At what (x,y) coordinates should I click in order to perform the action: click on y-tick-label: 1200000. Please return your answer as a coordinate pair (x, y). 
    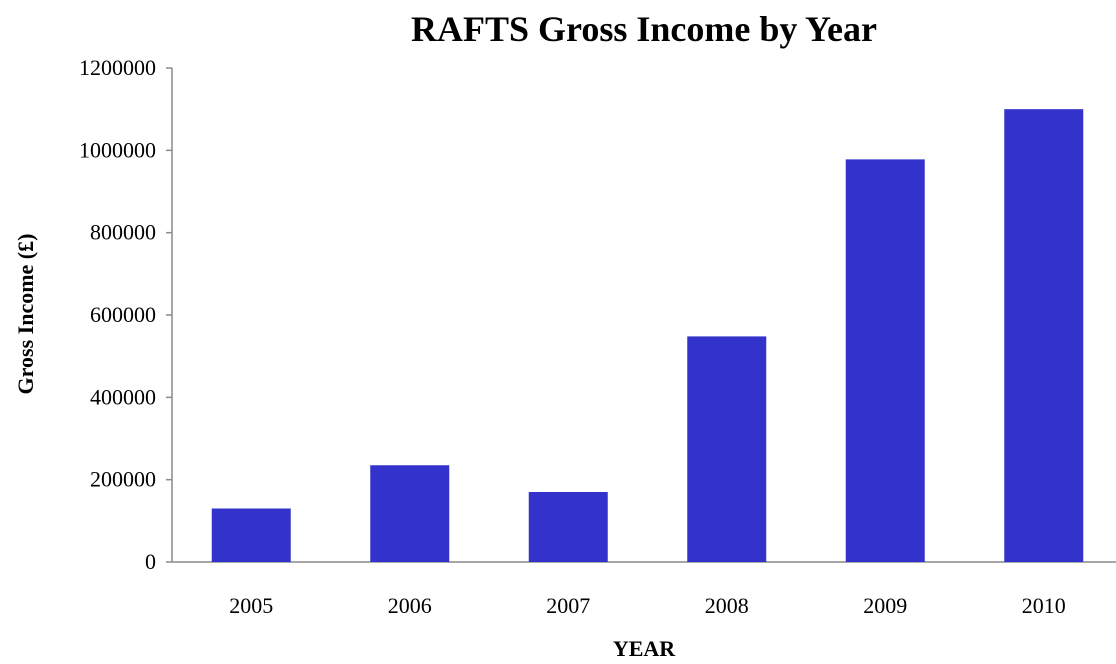
    Looking at the image, I should click on (117, 67).